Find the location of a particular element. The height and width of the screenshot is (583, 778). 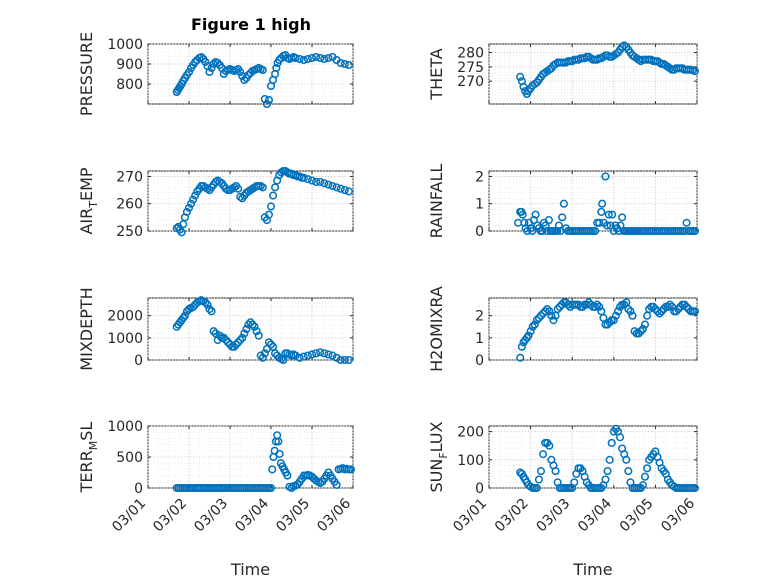

y-label-main: H2OMIXRA is located at coordinates (436, 329).